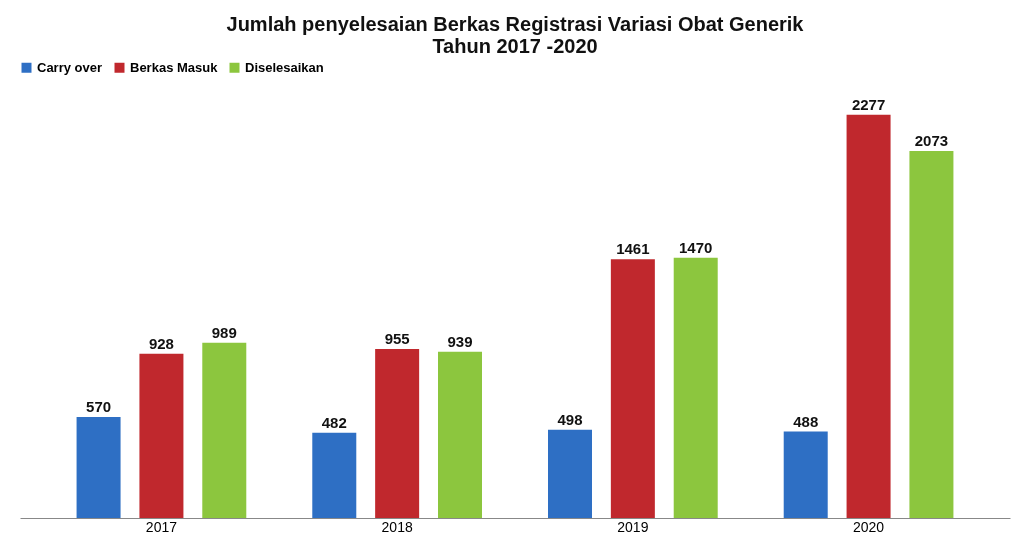 This screenshot has width=1030, height=544. What do you see at coordinates (515, 35) in the screenshot?
I see `chart-title: Jumlah penyelesaian Berkas Registrasi Variasi Obat Generik Tahun 2017 -2020` at bounding box center [515, 35].